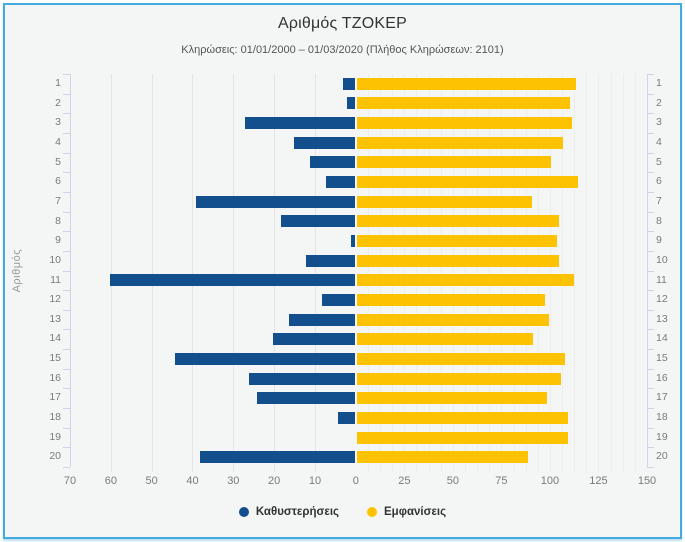 The image size is (685, 542). What do you see at coordinates (598, 481) in the screenshot?
I see `x-tick-label-right: 125` at bounding box center [598, 481].